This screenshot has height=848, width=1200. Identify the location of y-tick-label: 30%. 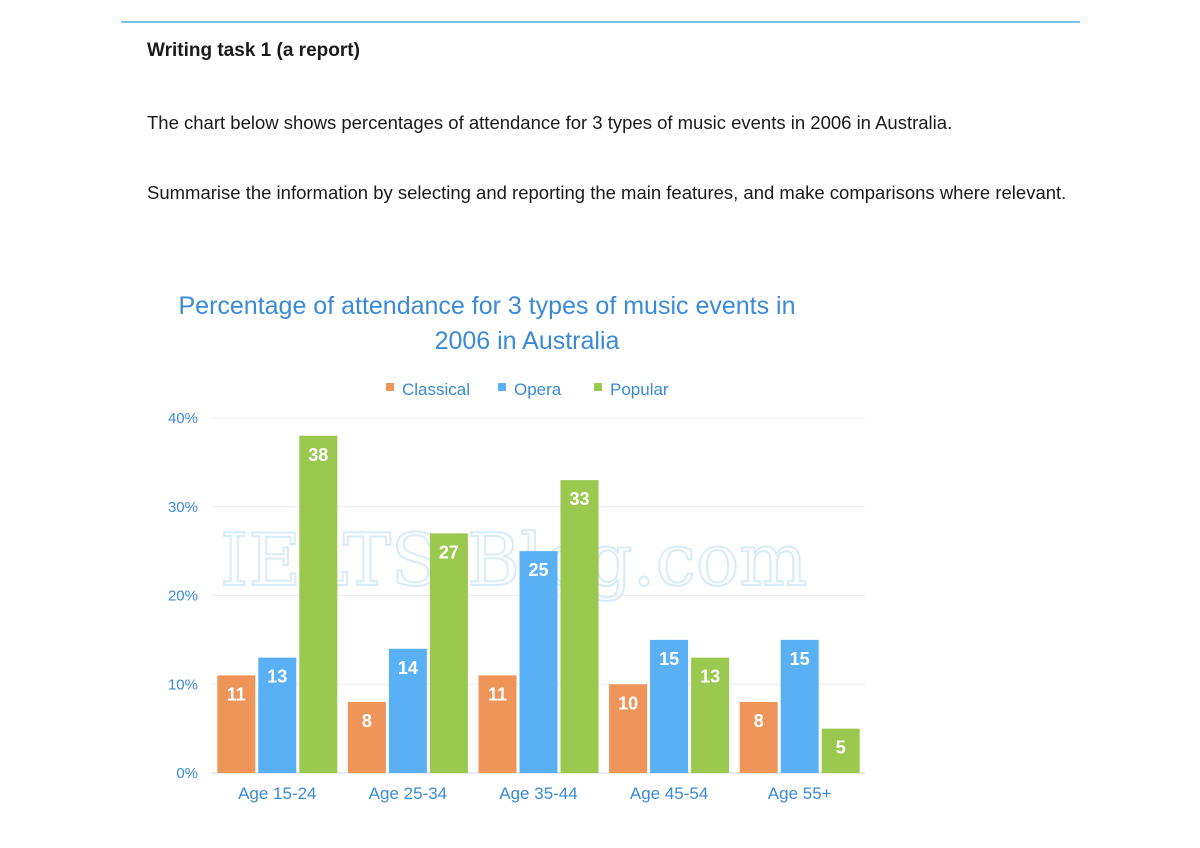
(183, 507).